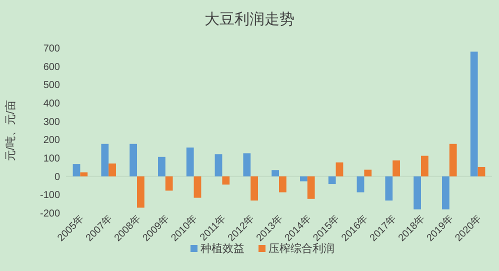  What do you see at coordinates (57, 177) in the screenshot?
I see `y-tick-label: 0` at bounding box center [57, 177].